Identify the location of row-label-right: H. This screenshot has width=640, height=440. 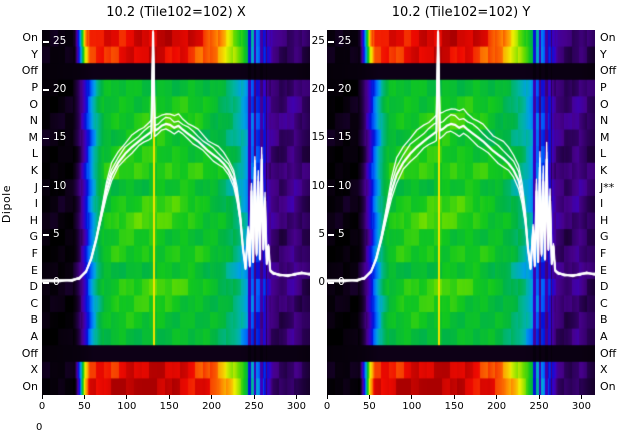
(604, 220).